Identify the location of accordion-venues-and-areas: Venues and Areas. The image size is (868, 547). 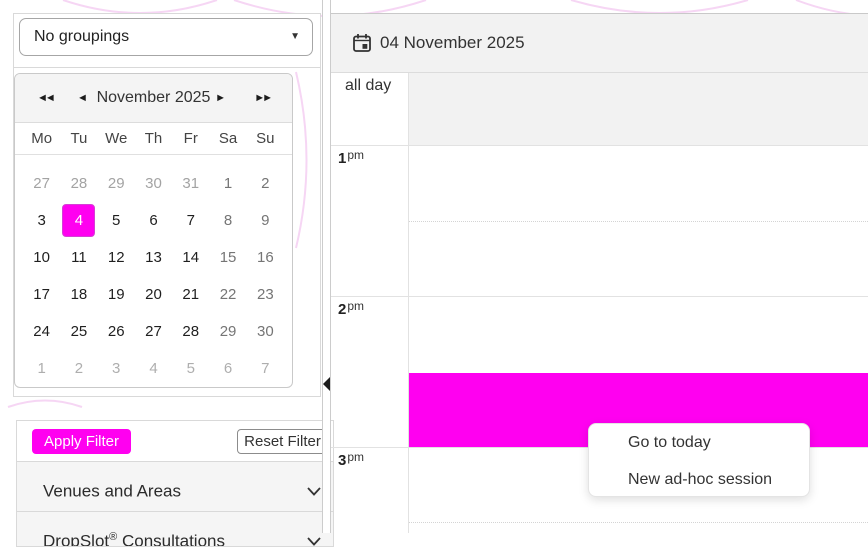
(175, 486).